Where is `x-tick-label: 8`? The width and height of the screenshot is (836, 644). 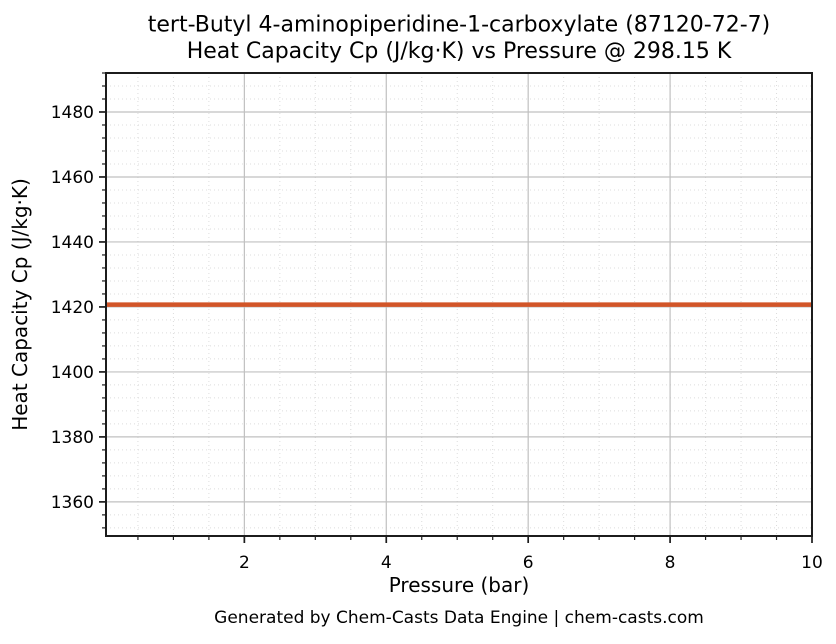
x-tick-label: 8 is located at coordinates (670, 563).